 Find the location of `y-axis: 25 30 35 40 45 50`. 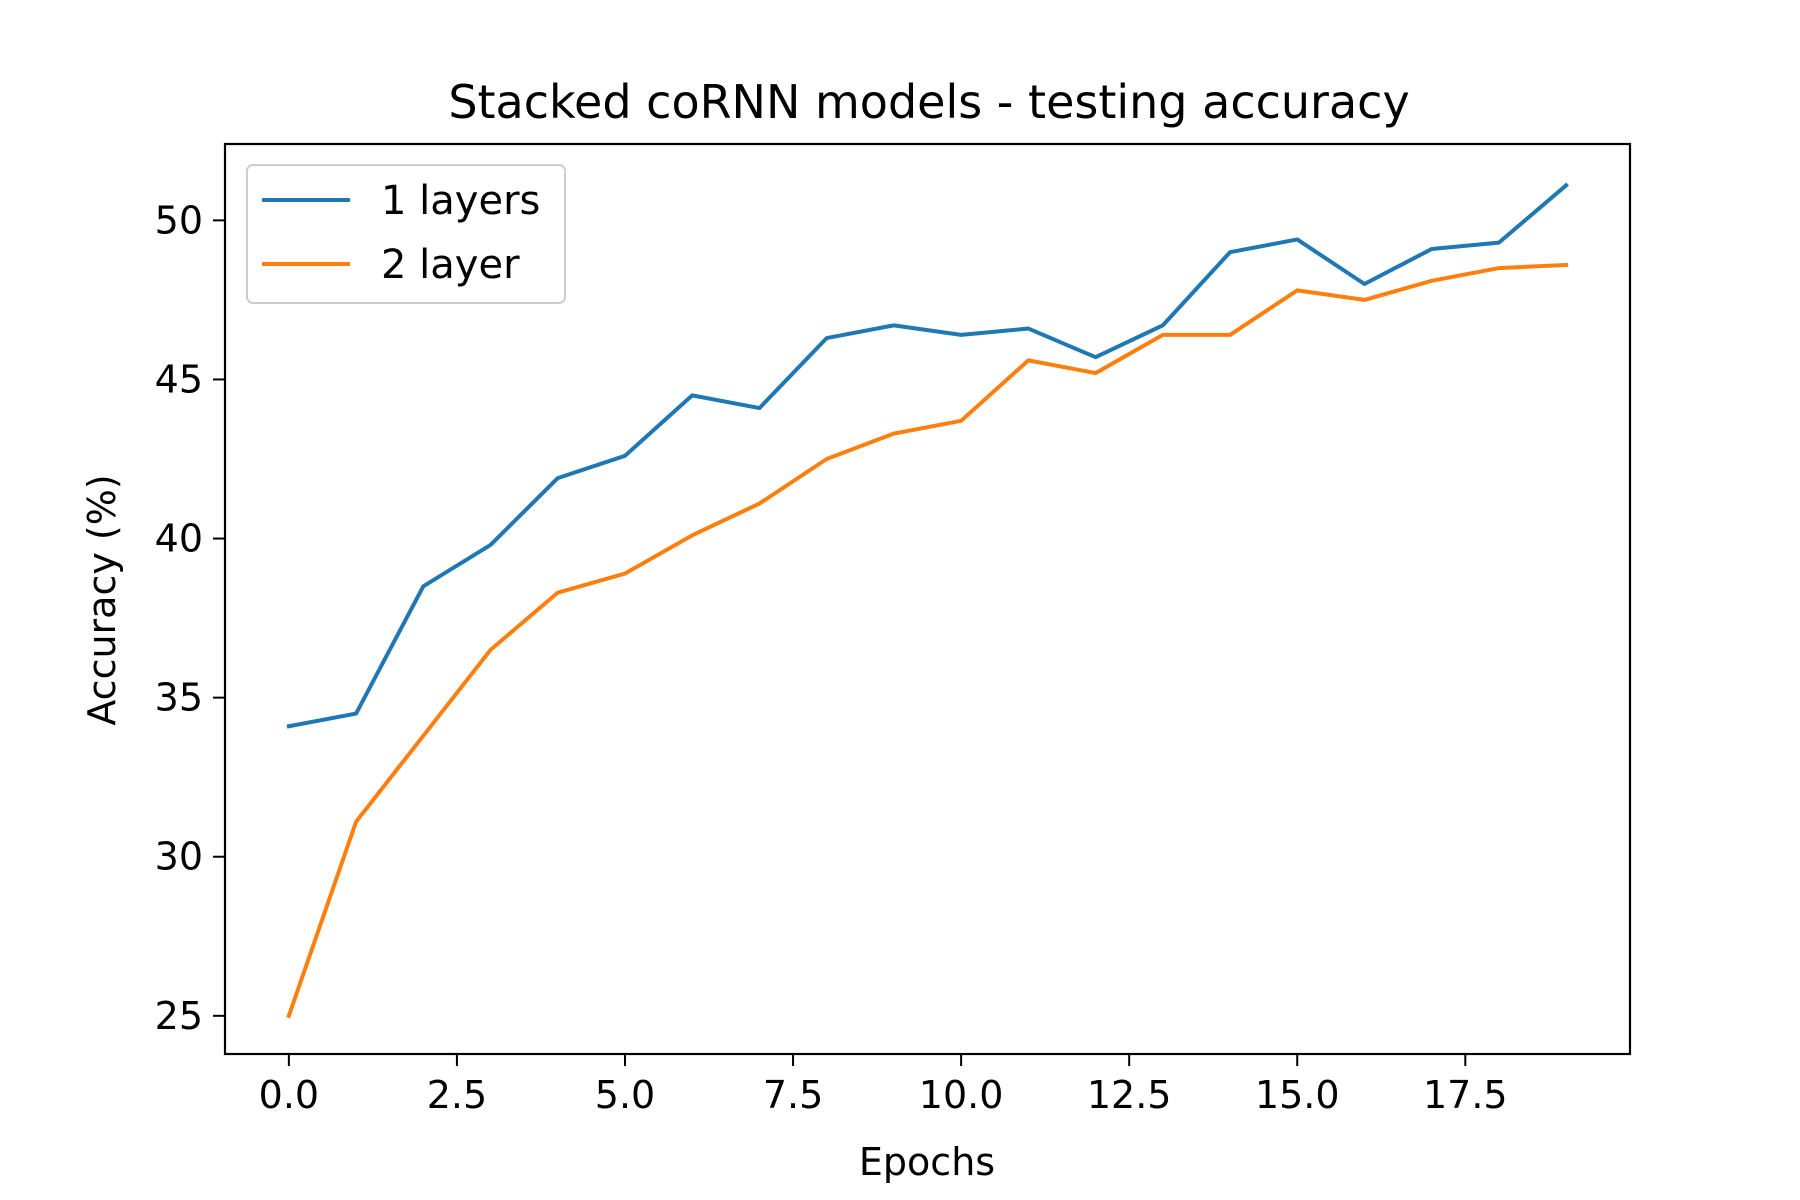

y-axis: 25 30 35 40 45 50 is located at coordinates (190, 618).